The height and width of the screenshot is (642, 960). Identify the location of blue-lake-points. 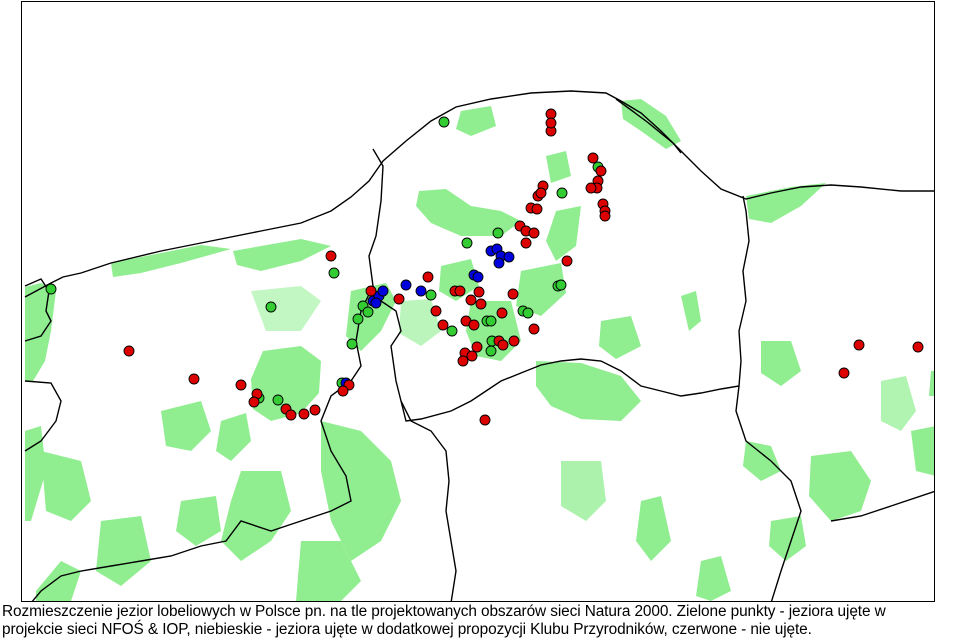
(427, 316).